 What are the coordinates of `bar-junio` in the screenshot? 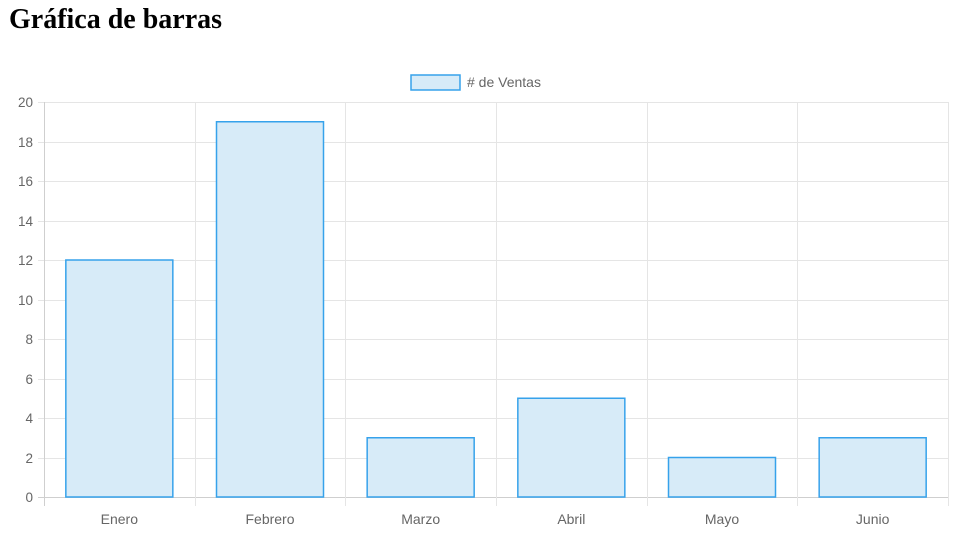 It's located at (872, 467).